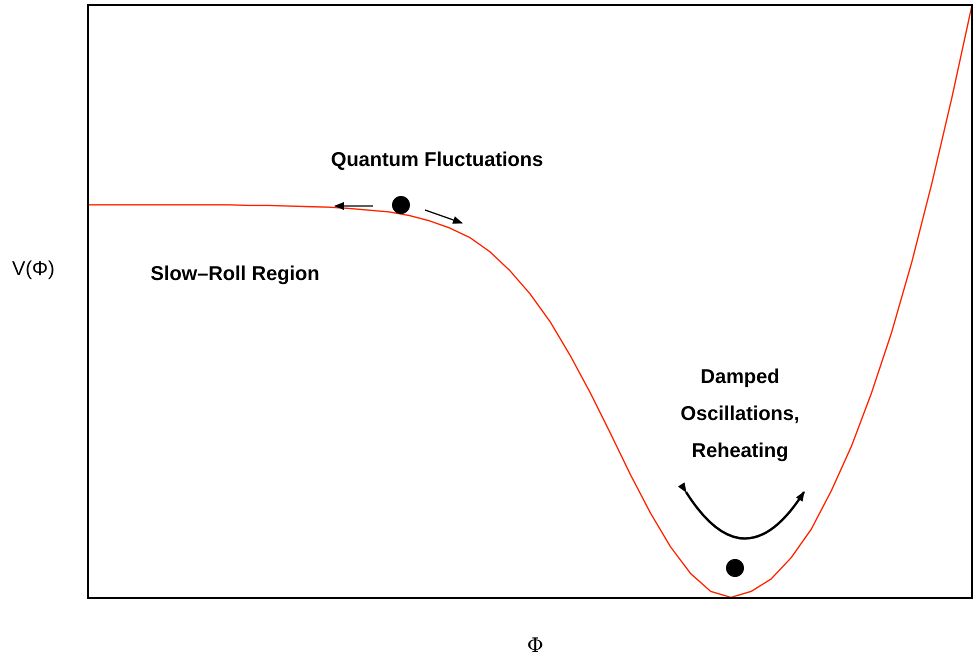 The width and height of the screenshot is (973, 657). Describe the element at coordinates (740, 414) in the screenshot. I see `annotation: Damped Oscillations, Reheating` at that location.